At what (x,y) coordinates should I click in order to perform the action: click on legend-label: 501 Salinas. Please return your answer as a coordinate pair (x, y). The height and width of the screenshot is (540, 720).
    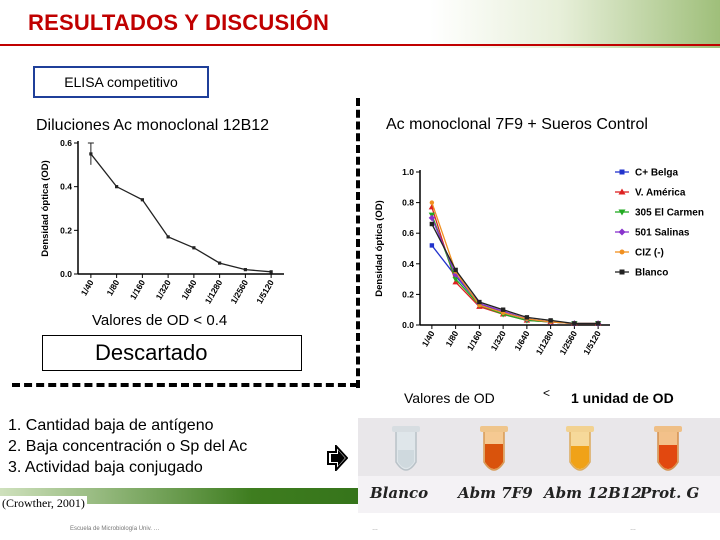
    Looking at the image, I should click on (662, 233).